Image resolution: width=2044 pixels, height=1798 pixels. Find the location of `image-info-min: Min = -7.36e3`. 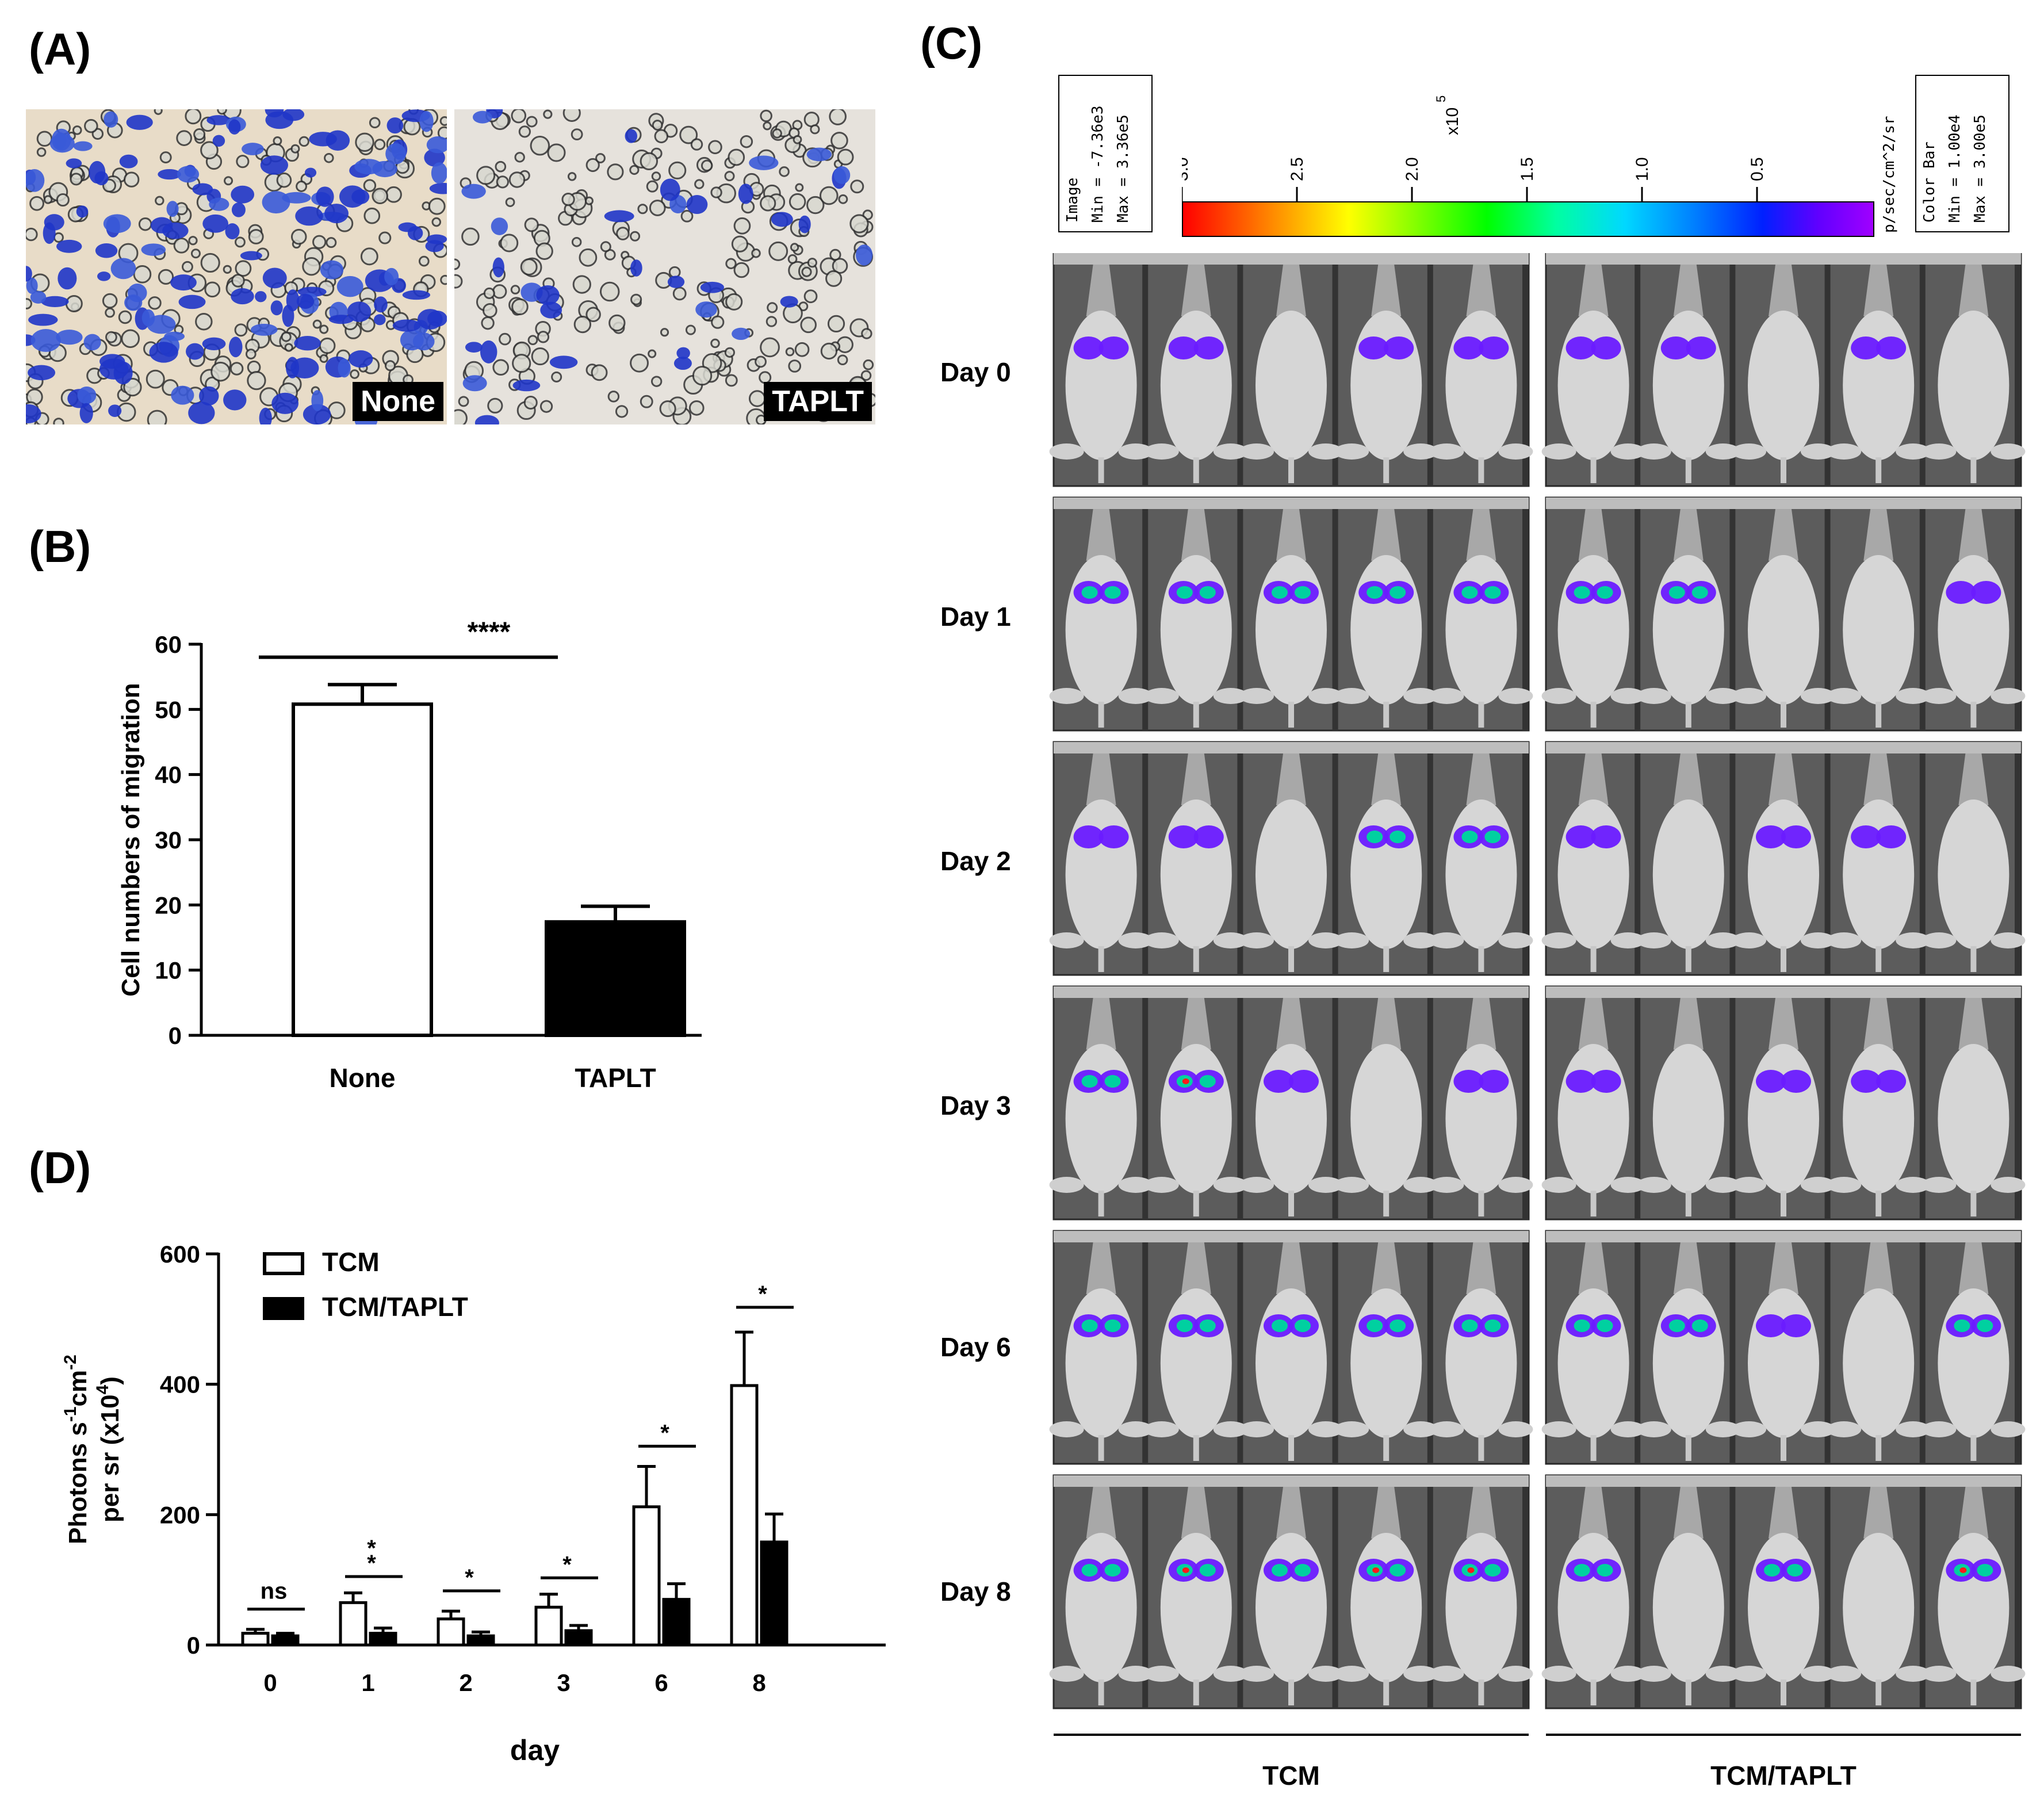

image-info-min: Min = -7.36e3 is located at coordinates (1098, 164).